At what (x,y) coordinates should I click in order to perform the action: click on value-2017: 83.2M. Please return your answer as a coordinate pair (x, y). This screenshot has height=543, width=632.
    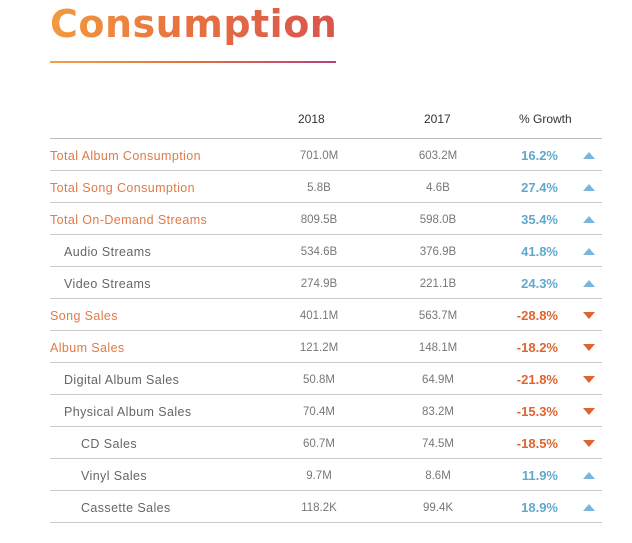
    Looking at the image, I should click on (438, 412).